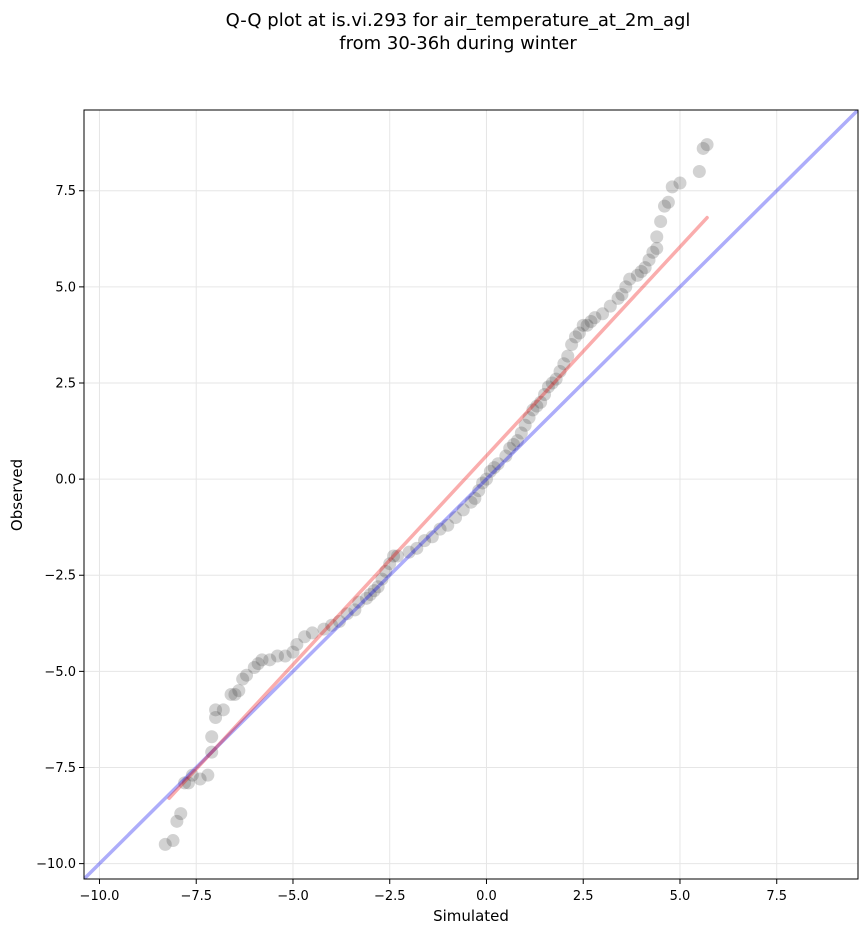  I want to click on x-axis-ticks: −10.0 −7.5 −5.0 −2.5 0.0 2.5 5.0 7.5, so click(433, 891).